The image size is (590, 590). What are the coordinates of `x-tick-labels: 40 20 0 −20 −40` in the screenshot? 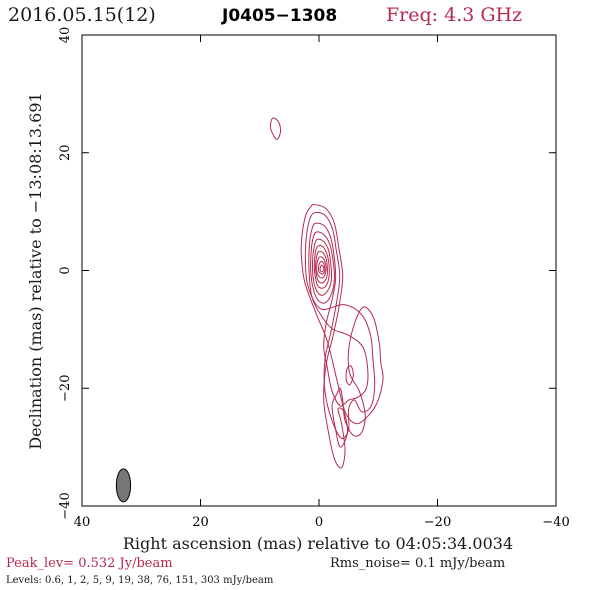 It's located at (322, 522).